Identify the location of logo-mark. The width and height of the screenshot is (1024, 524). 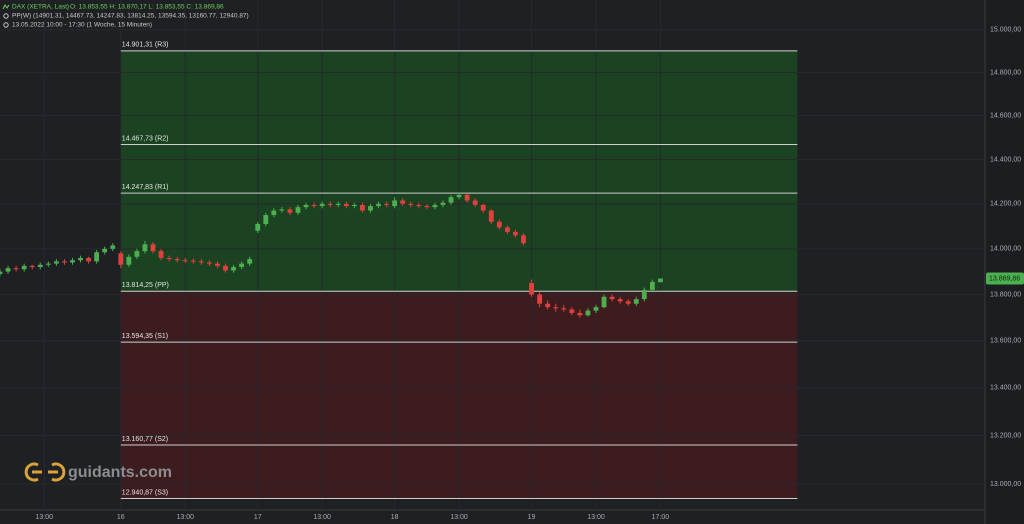
(45, 472).